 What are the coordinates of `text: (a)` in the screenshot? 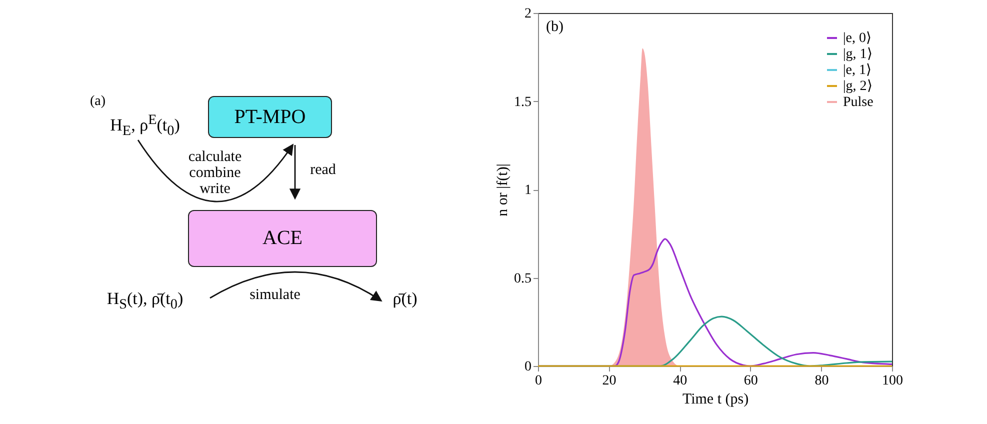 It's located at (98, 102).